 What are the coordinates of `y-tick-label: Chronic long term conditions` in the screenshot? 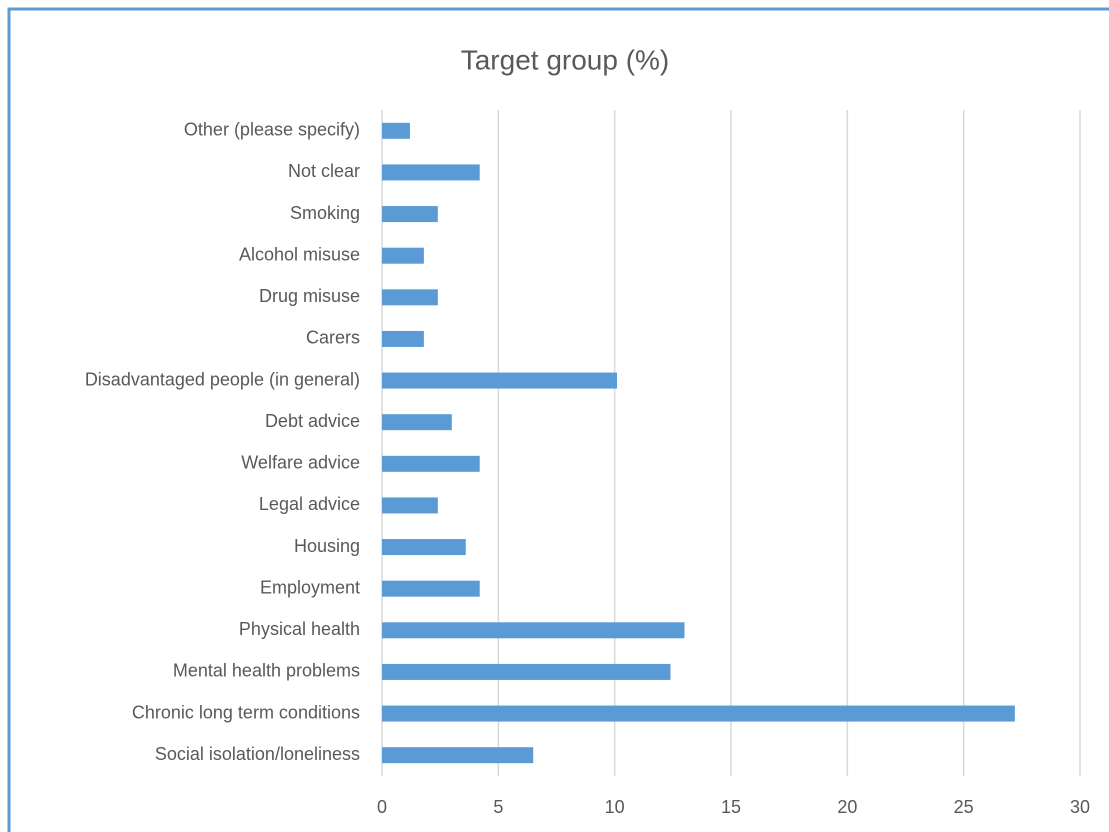 It's located at (246, 712).